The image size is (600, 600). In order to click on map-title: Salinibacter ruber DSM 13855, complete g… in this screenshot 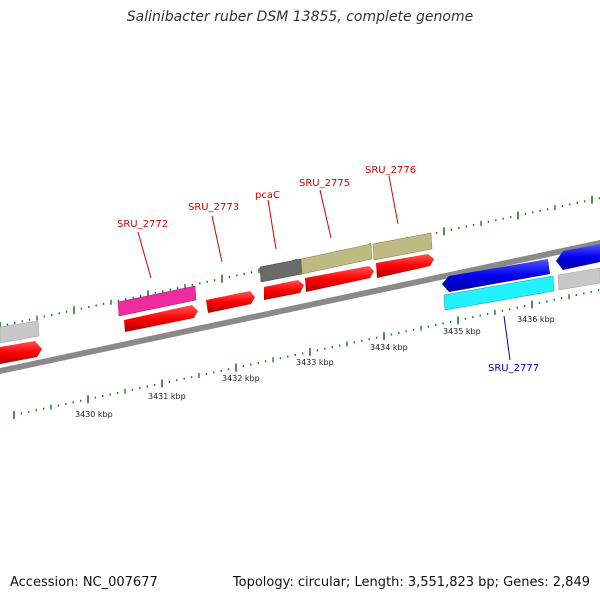, I will do `click(300, 17)`.